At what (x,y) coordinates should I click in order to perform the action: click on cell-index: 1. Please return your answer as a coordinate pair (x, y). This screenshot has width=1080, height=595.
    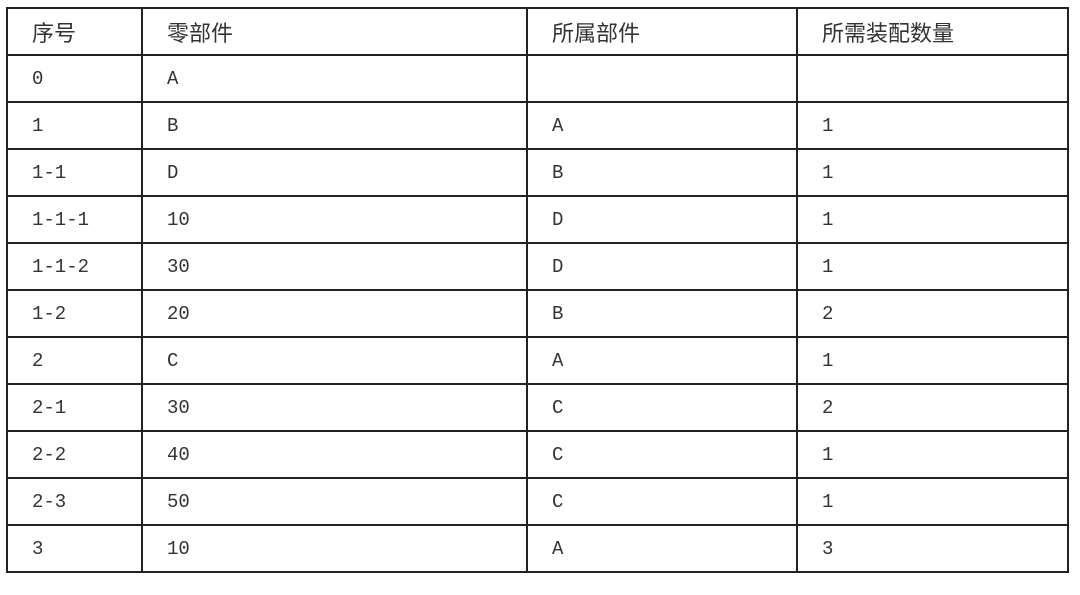
    Looking at the image, I should click on (74, 125).